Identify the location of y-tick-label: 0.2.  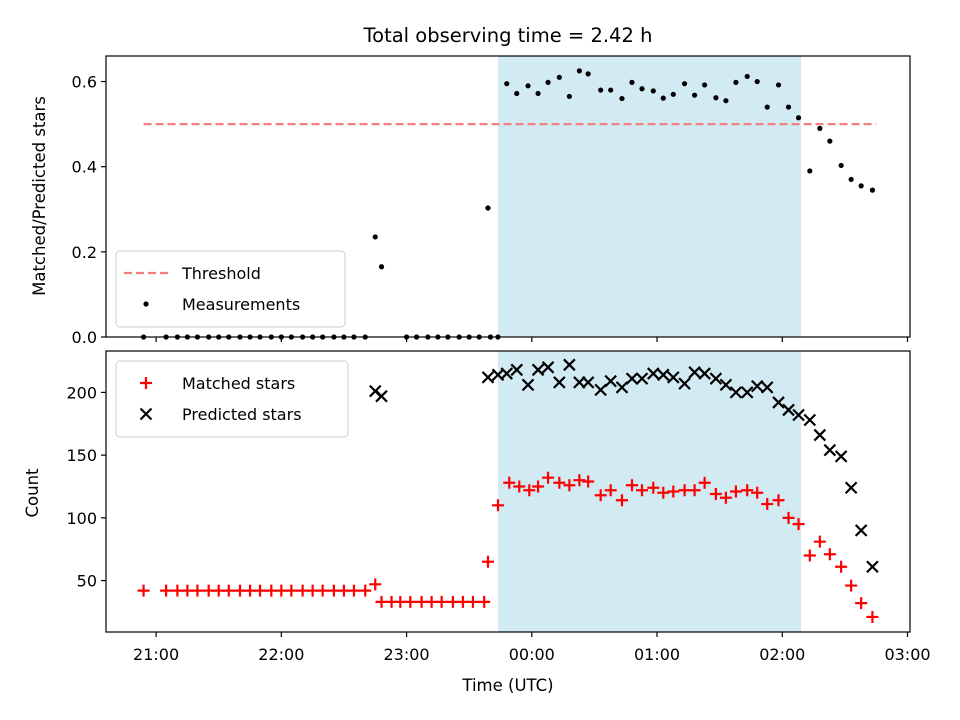
(84, 252).